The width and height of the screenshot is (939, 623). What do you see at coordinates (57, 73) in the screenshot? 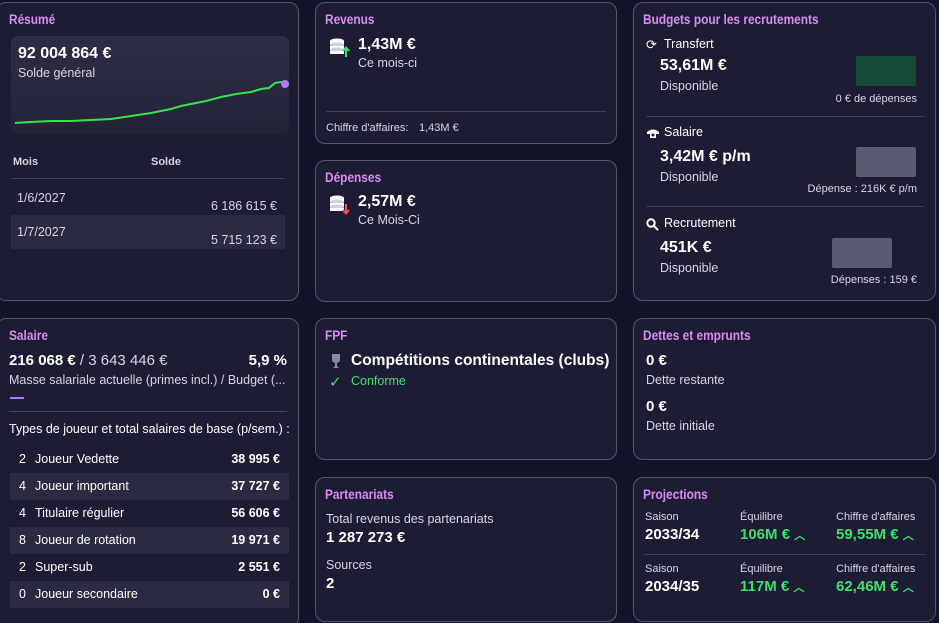
I see `total-balance-label: Solde général` at bounding box center [57, 73].